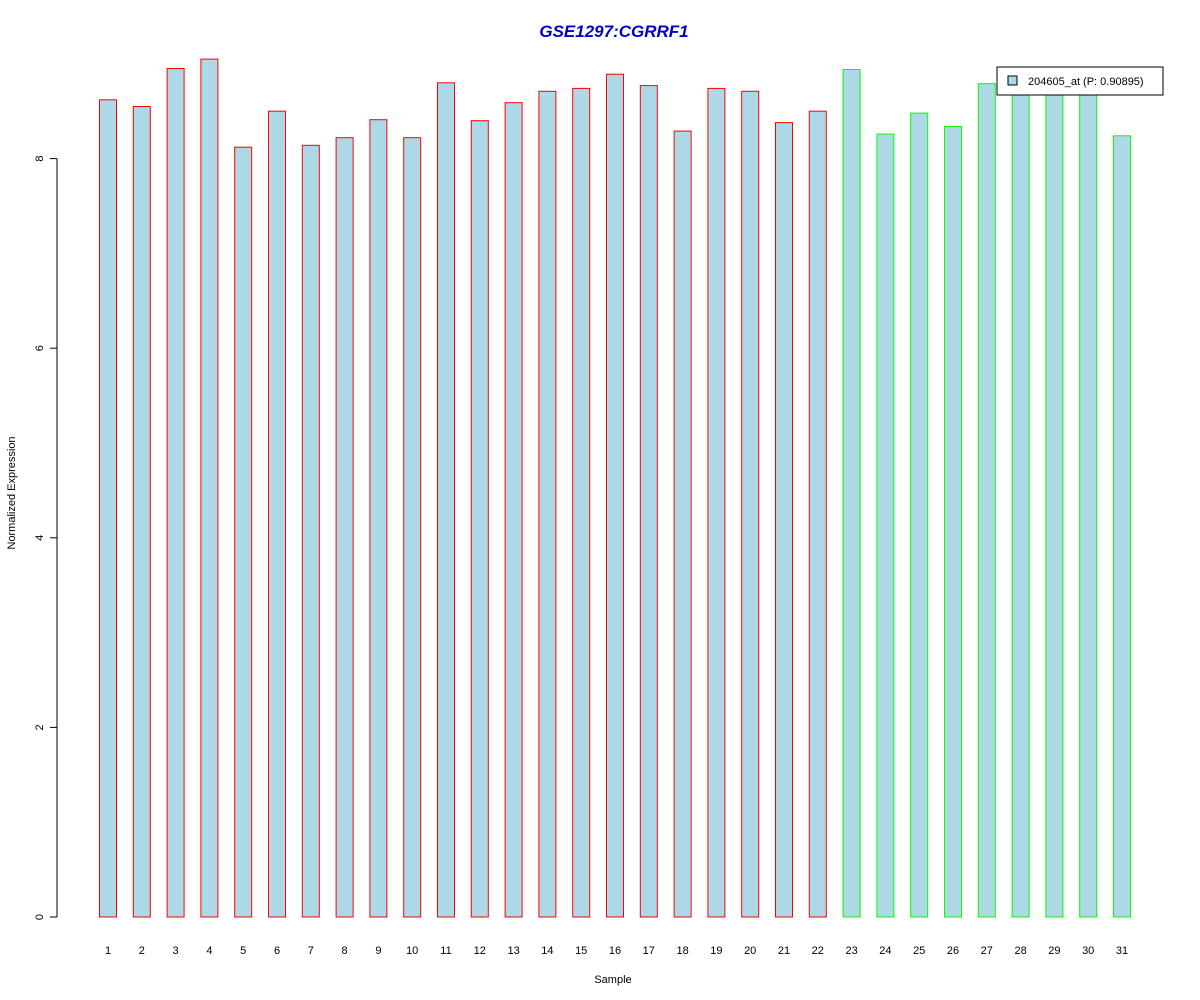  What do you see at coordinates (40, 159) in the screenshot?
I see `y-tick-label: 8` at bounding box center [40, 159].